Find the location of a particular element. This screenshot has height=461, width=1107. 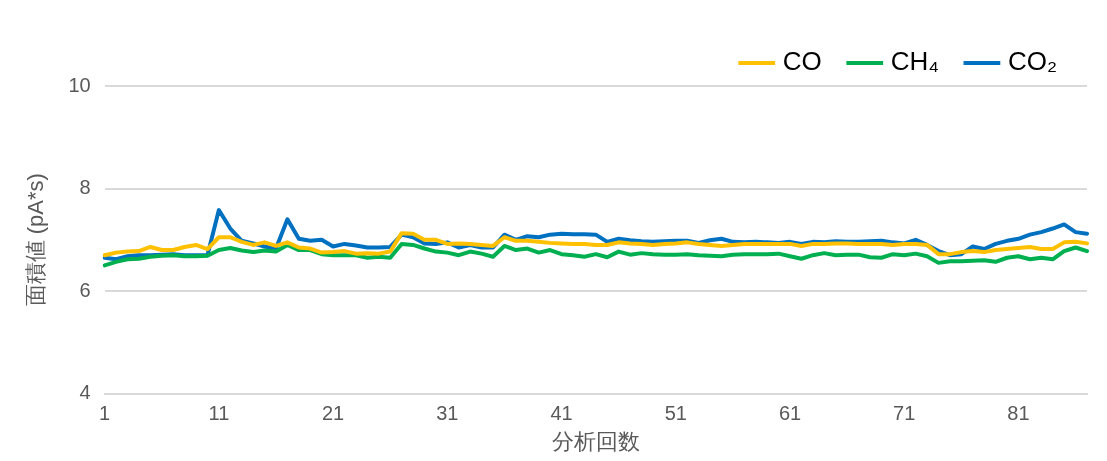

x-tick-label: 31 is located at coordinates (447, 413).